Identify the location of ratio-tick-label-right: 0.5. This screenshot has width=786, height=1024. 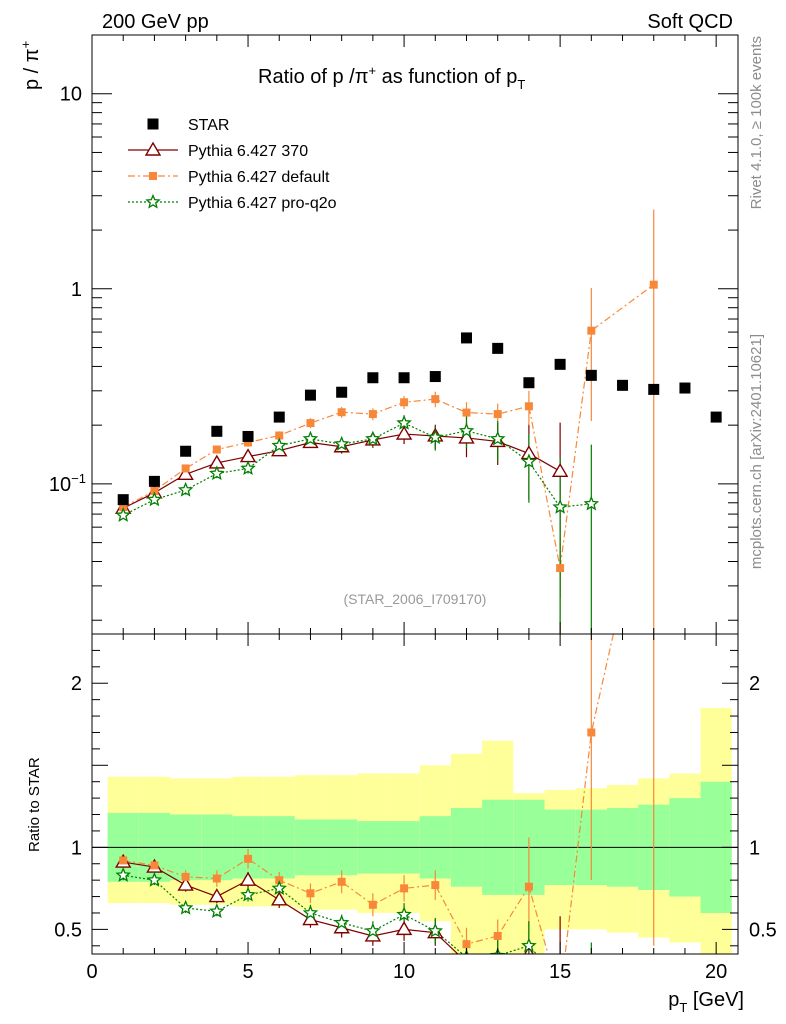
(763, 930).